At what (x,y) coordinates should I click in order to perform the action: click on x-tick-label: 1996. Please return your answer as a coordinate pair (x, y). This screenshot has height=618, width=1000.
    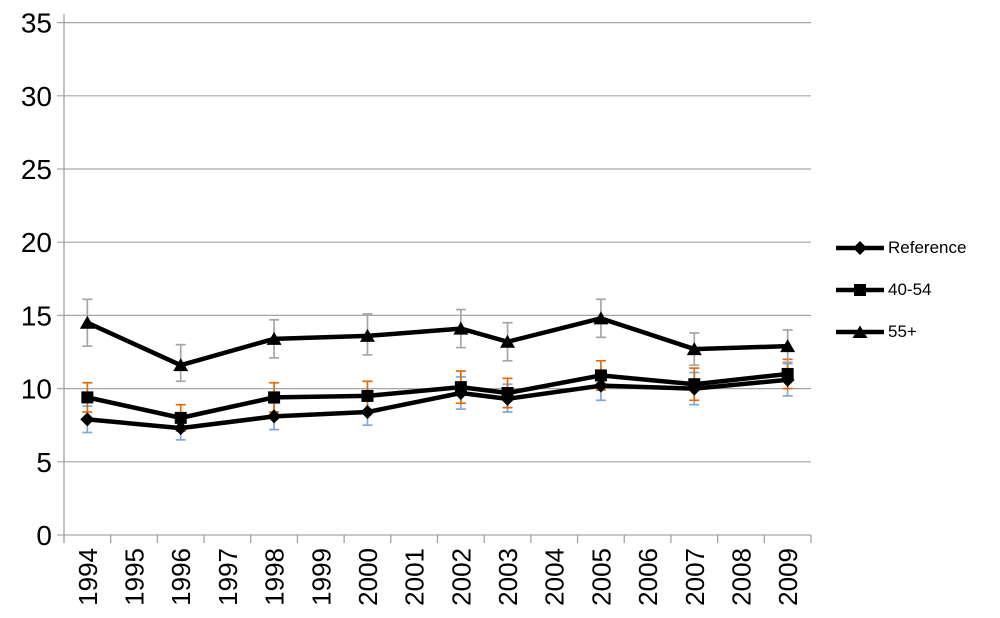
    Looking at the image, I should click on (181, 577).